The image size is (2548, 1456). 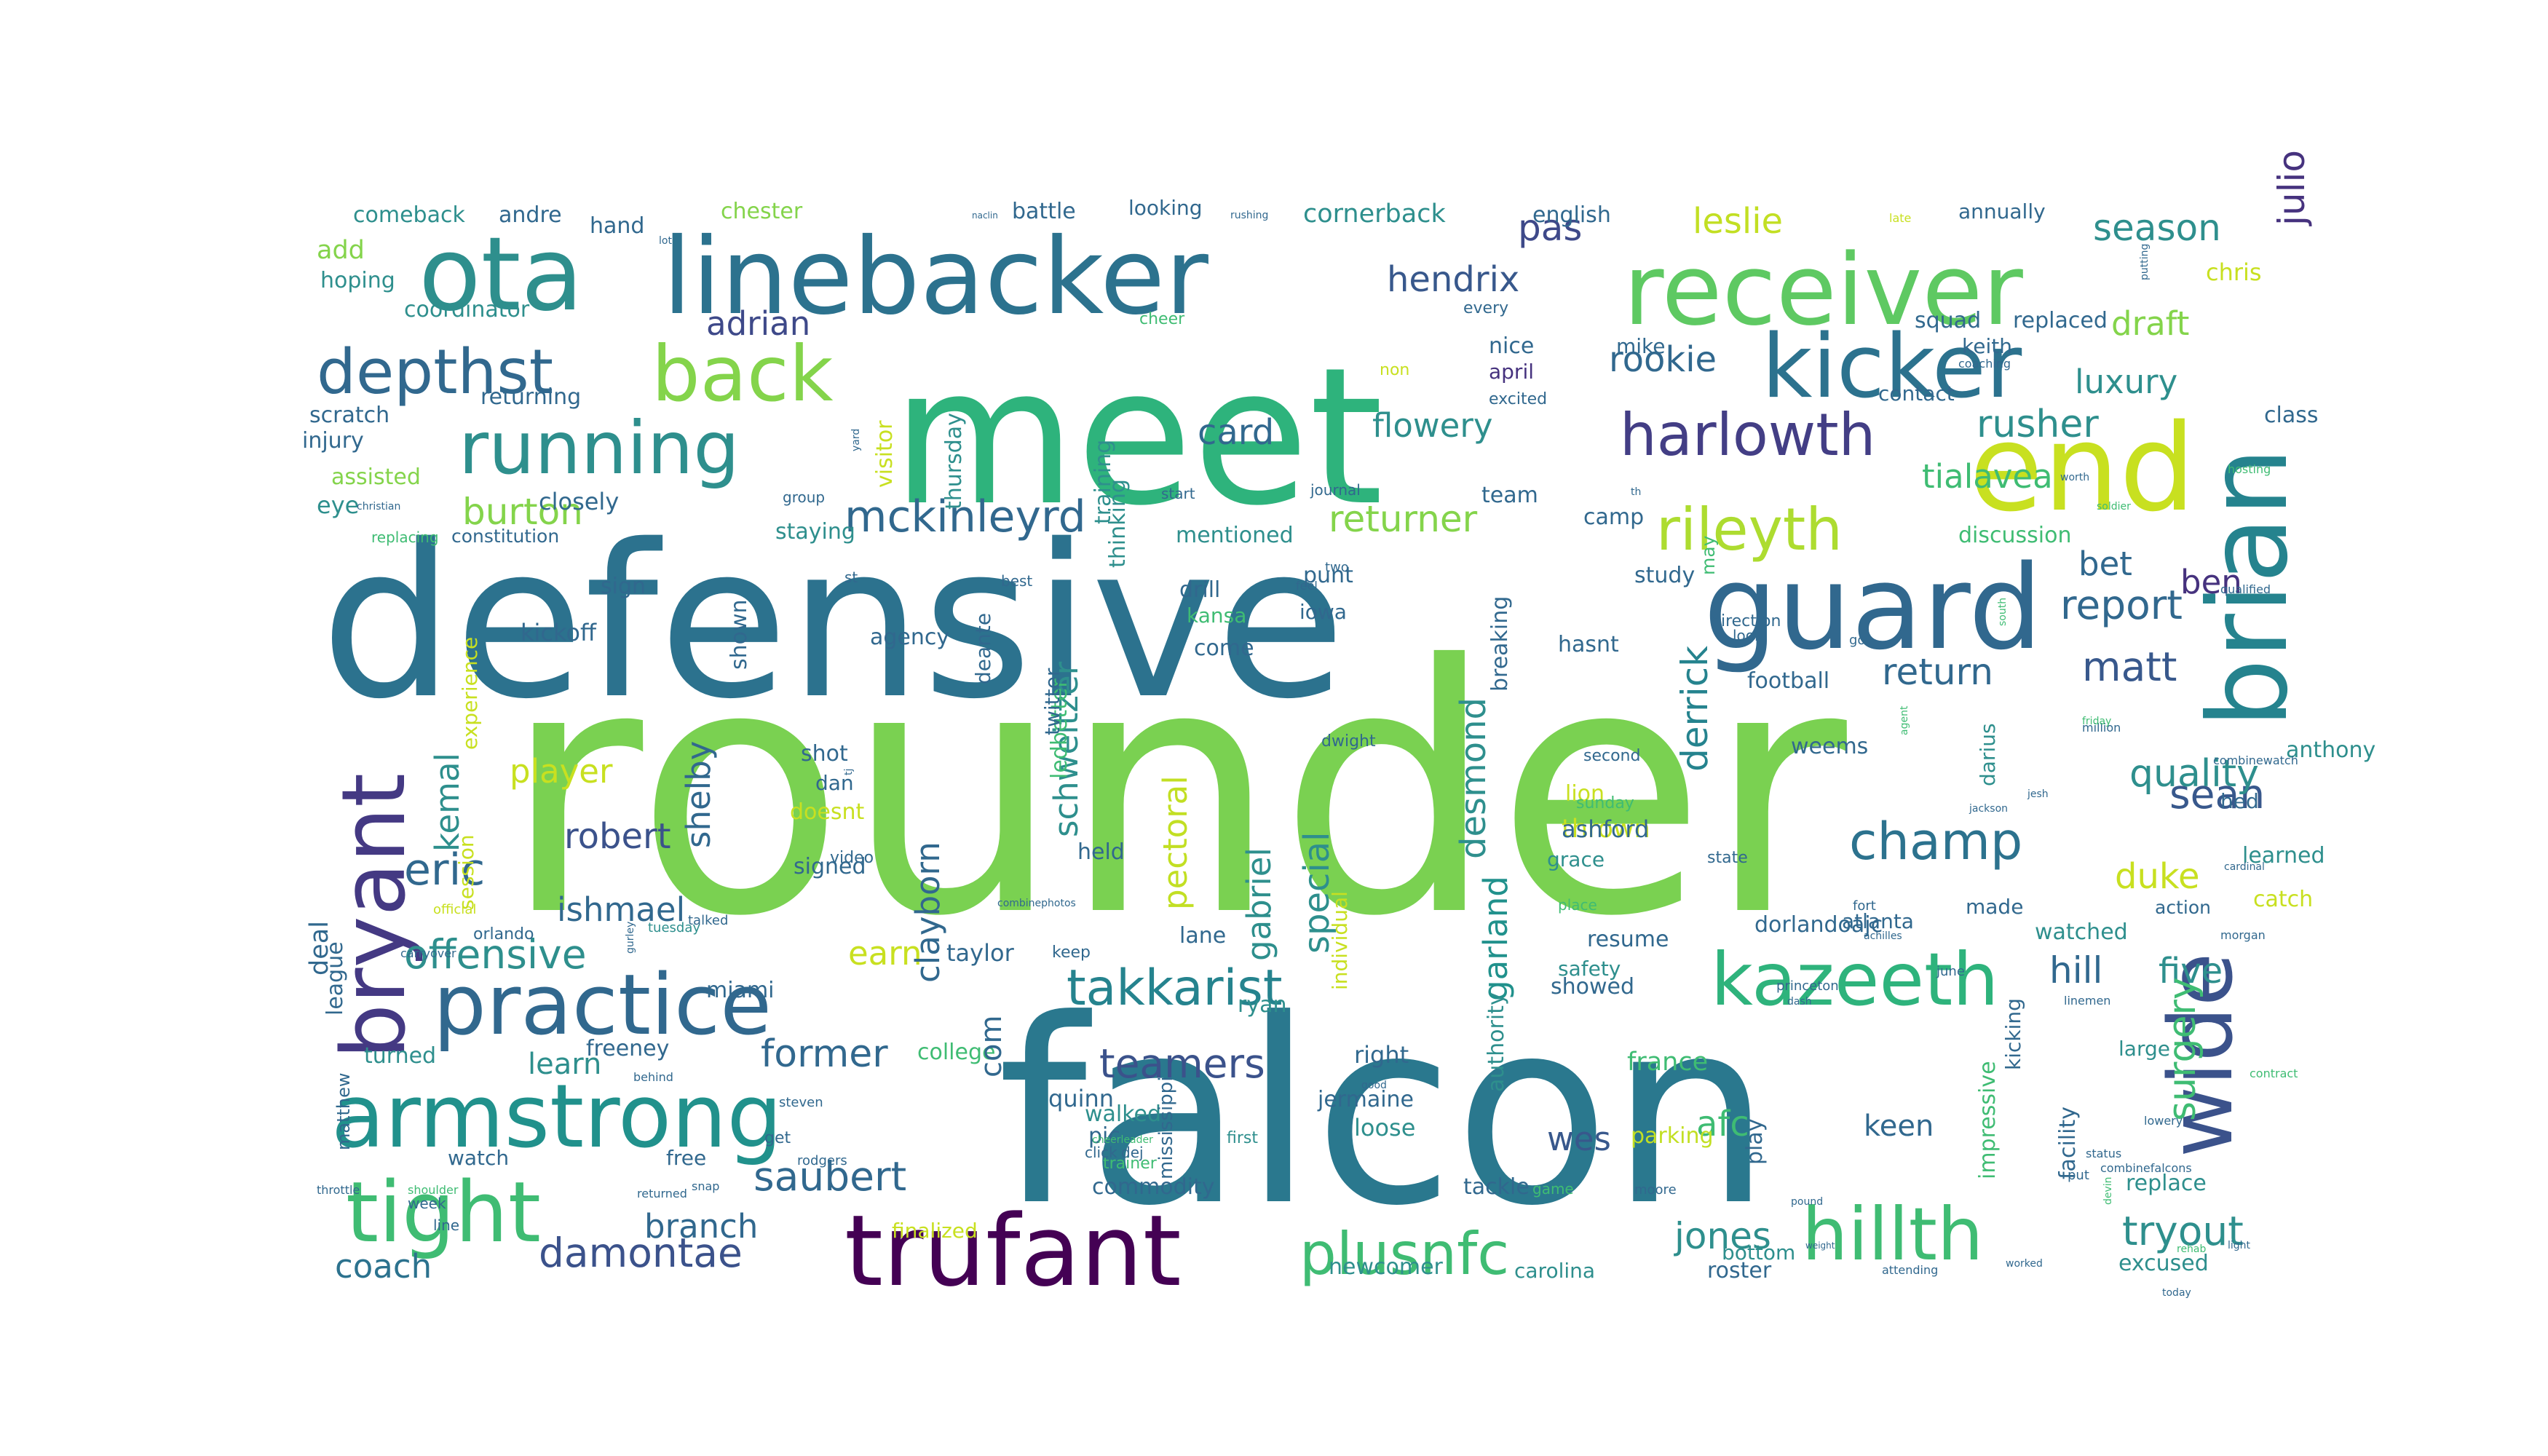 What do you see at coordinates (623, 586) in the screenshot?
I see `word-sign: sign` at bounding box center [623, 586].